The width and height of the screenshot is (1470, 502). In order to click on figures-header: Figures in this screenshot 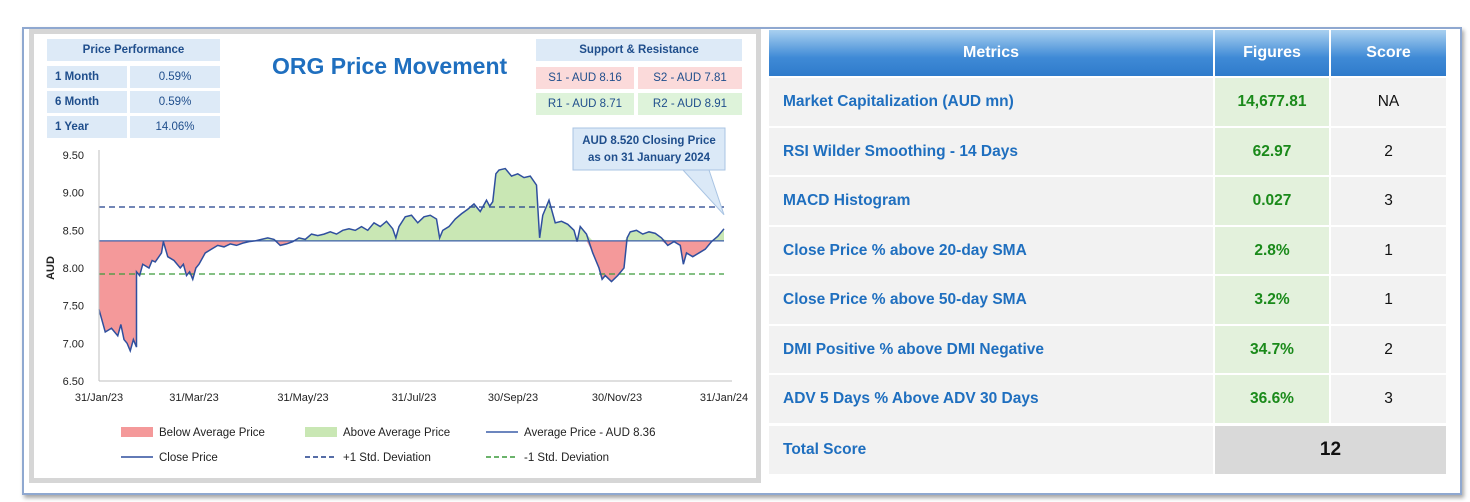, I will do `click(1272, 53)`.